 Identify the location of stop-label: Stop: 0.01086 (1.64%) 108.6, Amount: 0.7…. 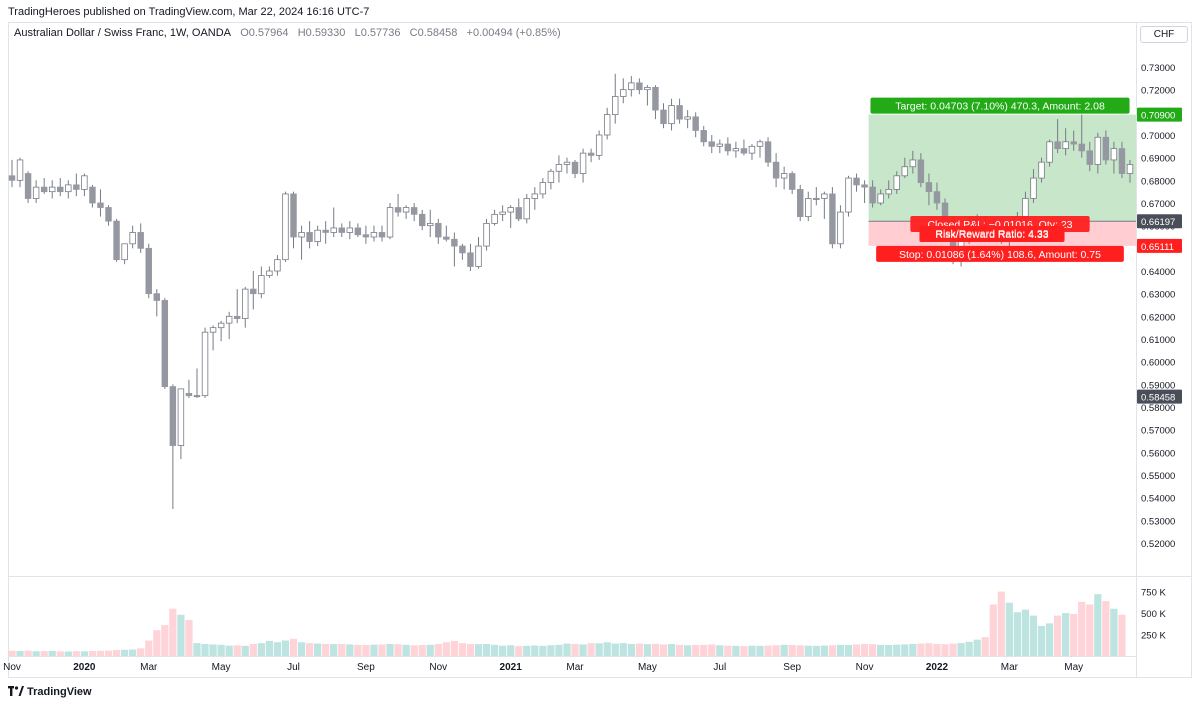
(1000, 253).